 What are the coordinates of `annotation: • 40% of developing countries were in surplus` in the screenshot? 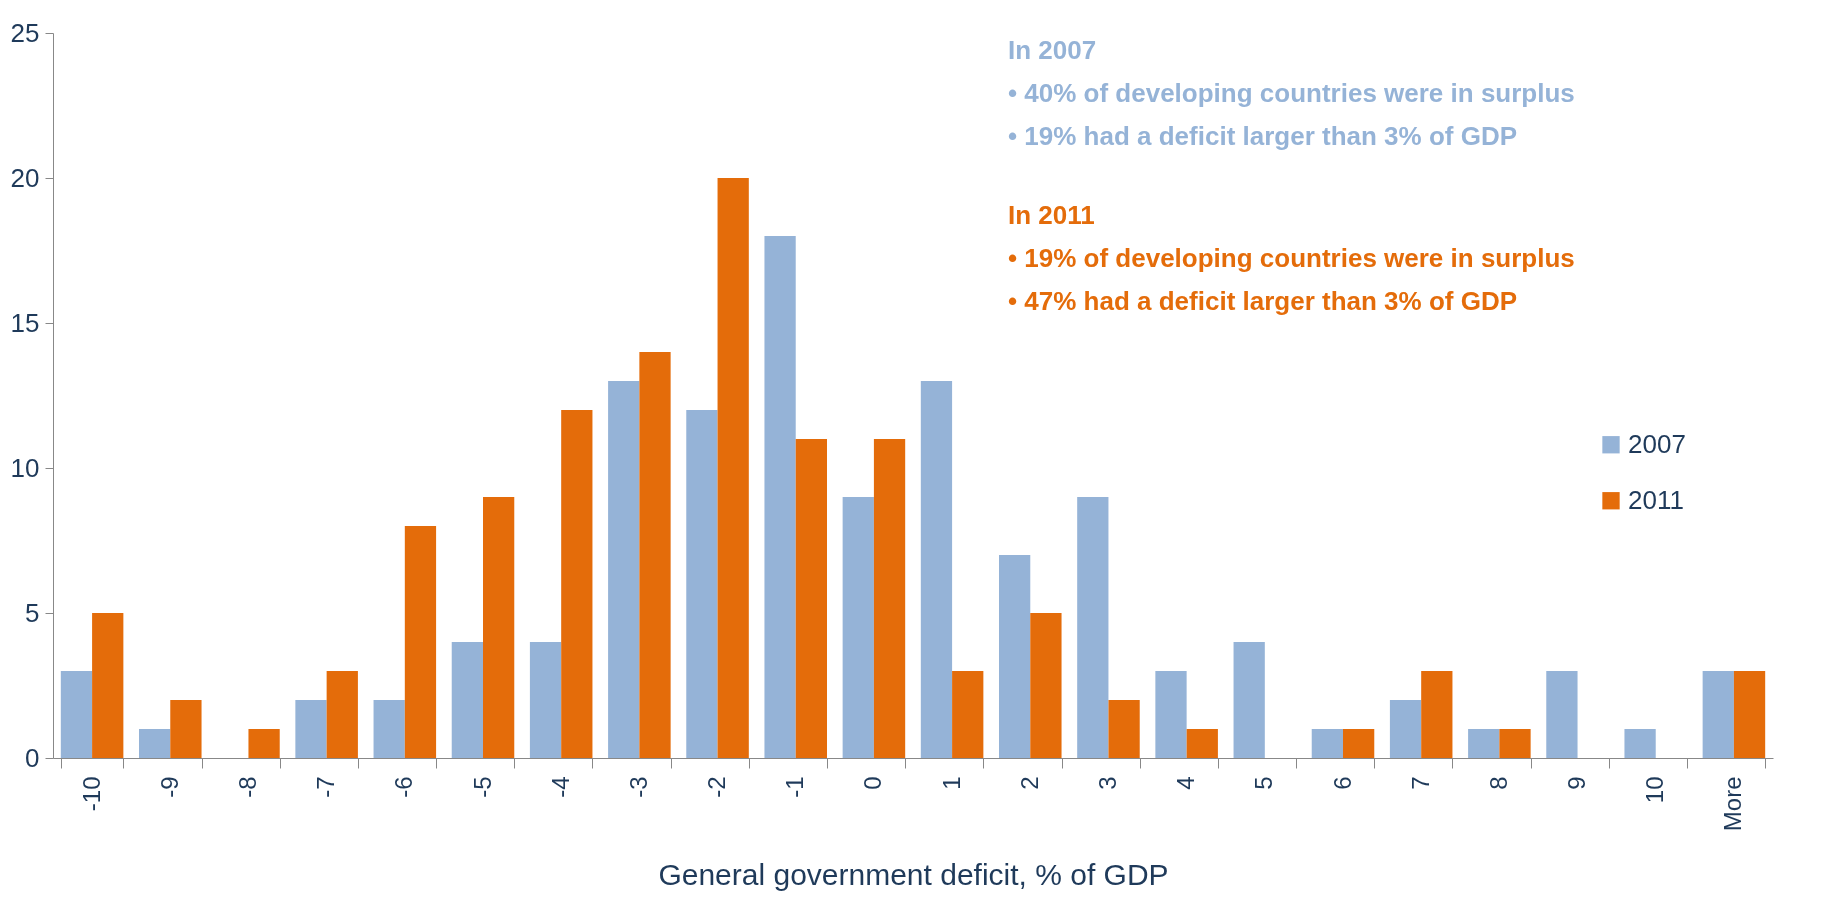 It's located at (1291, 93).